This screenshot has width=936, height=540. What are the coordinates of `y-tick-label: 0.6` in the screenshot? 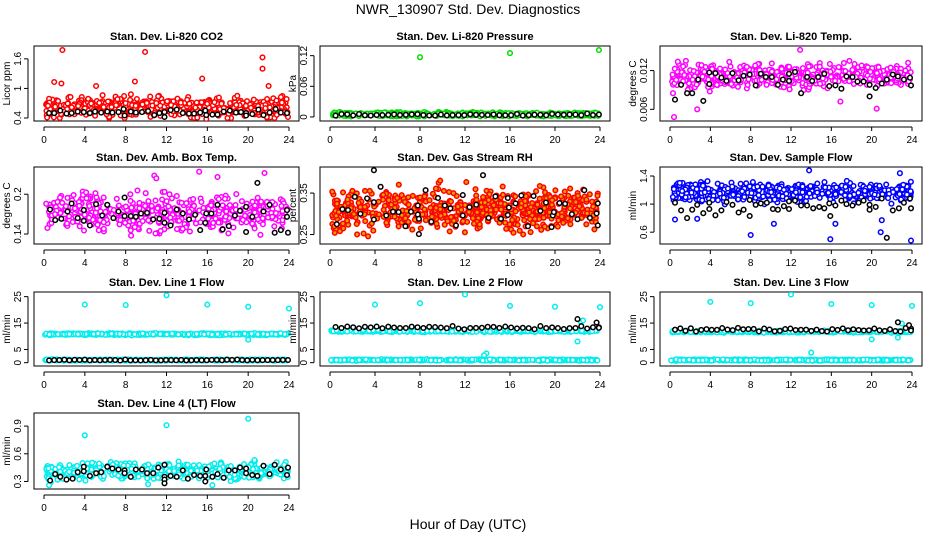 It's located at (644, 232).